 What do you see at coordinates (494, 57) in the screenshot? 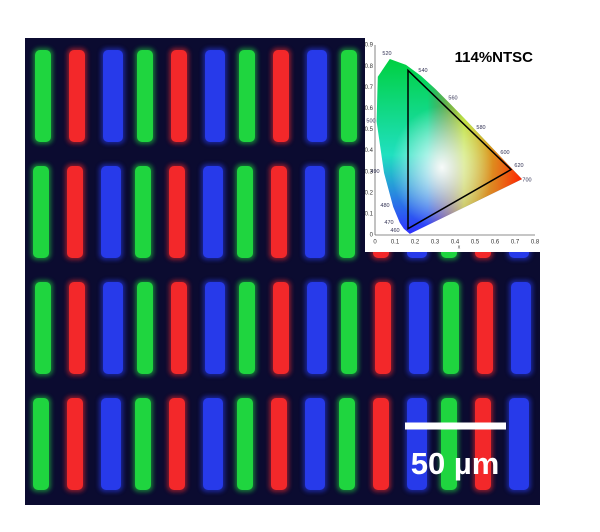
I see `inset-title: 114%NTSC` at bounding box center [494, 57].